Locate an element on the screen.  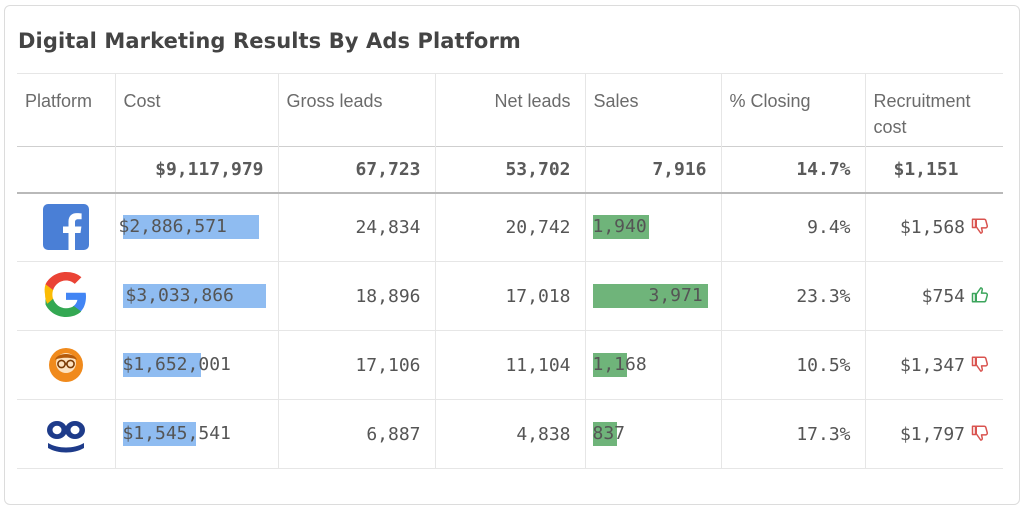
cost-cell: $1,545,541 is located at coordinates (196, 434).